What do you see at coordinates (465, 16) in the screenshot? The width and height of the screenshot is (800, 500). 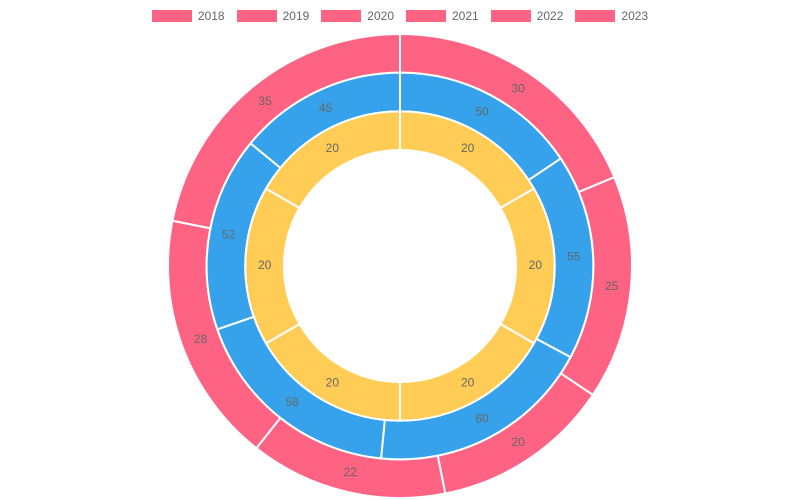 I see `legend-label: 2021` at bounding box center [465, 16].